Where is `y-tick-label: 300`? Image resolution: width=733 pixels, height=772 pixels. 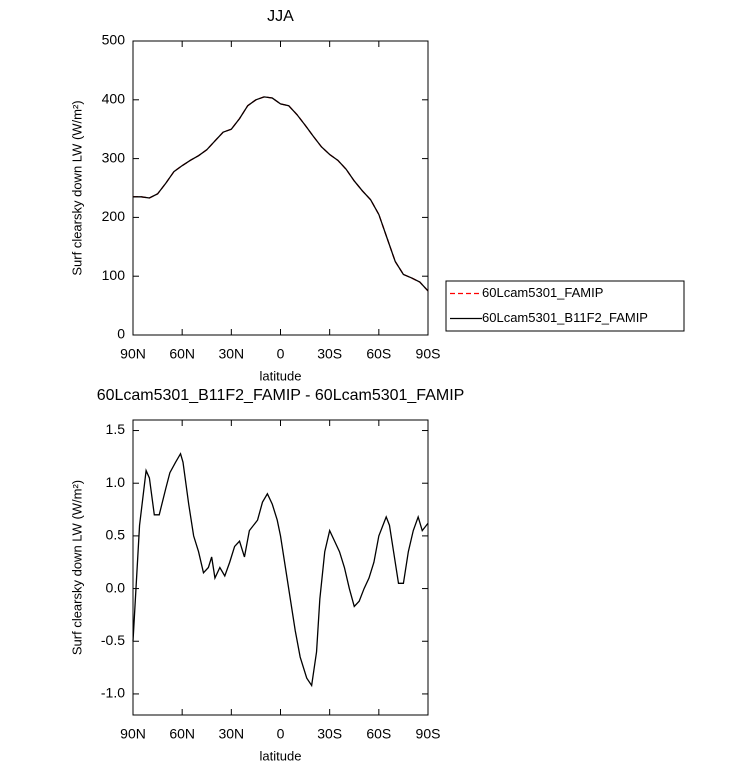
y-tick-label: 300 is located at coordinates (114, 157).